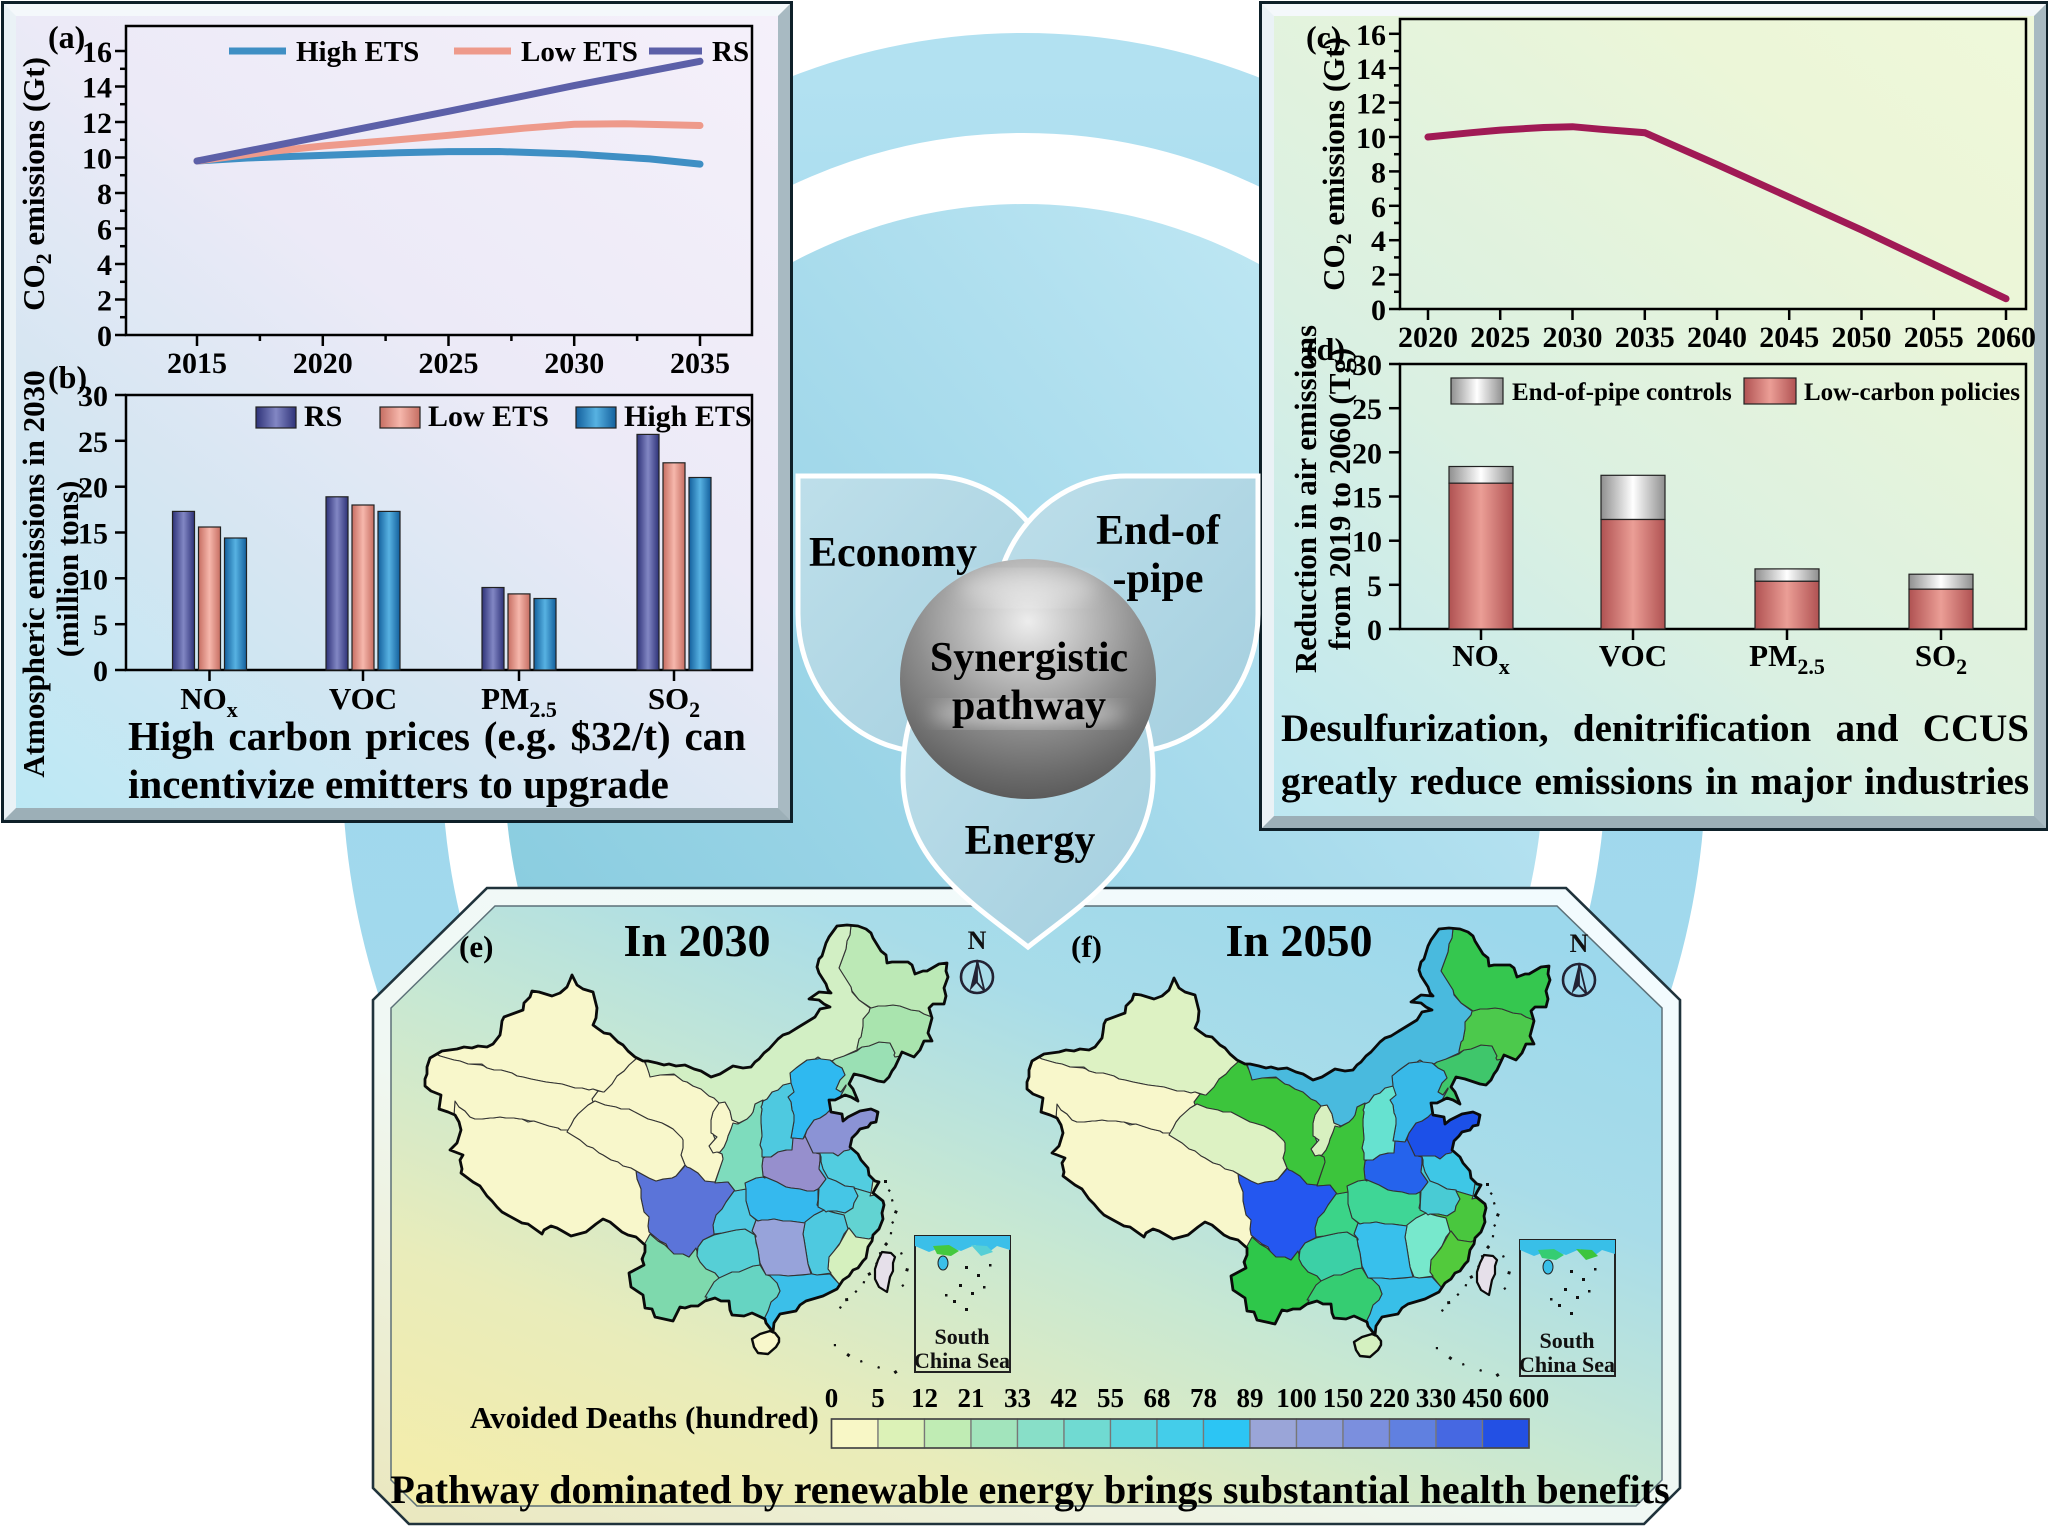  I want to click on svg-text: Synergistic, so click(1029, 658).